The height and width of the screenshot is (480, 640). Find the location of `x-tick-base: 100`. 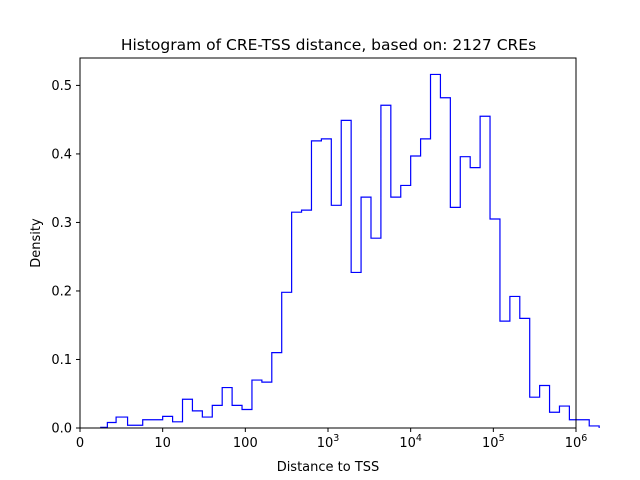

x-tick-base: 100 is located at coordinates (245, 443).